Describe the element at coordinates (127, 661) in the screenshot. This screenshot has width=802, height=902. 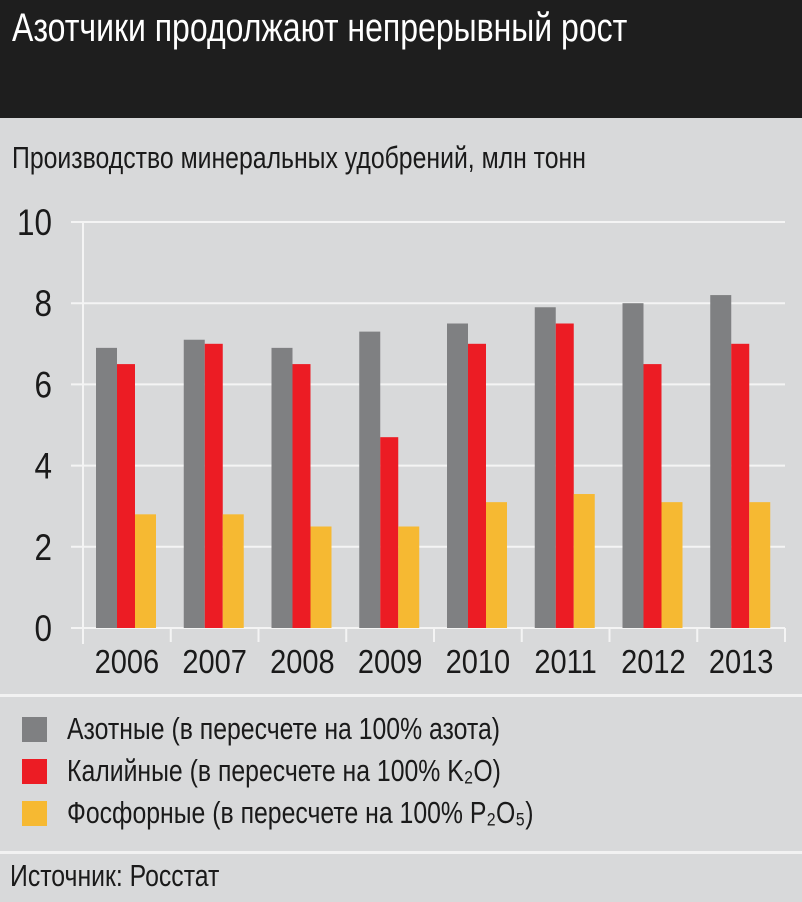
I see `x-tick-label: 2006` at that location.